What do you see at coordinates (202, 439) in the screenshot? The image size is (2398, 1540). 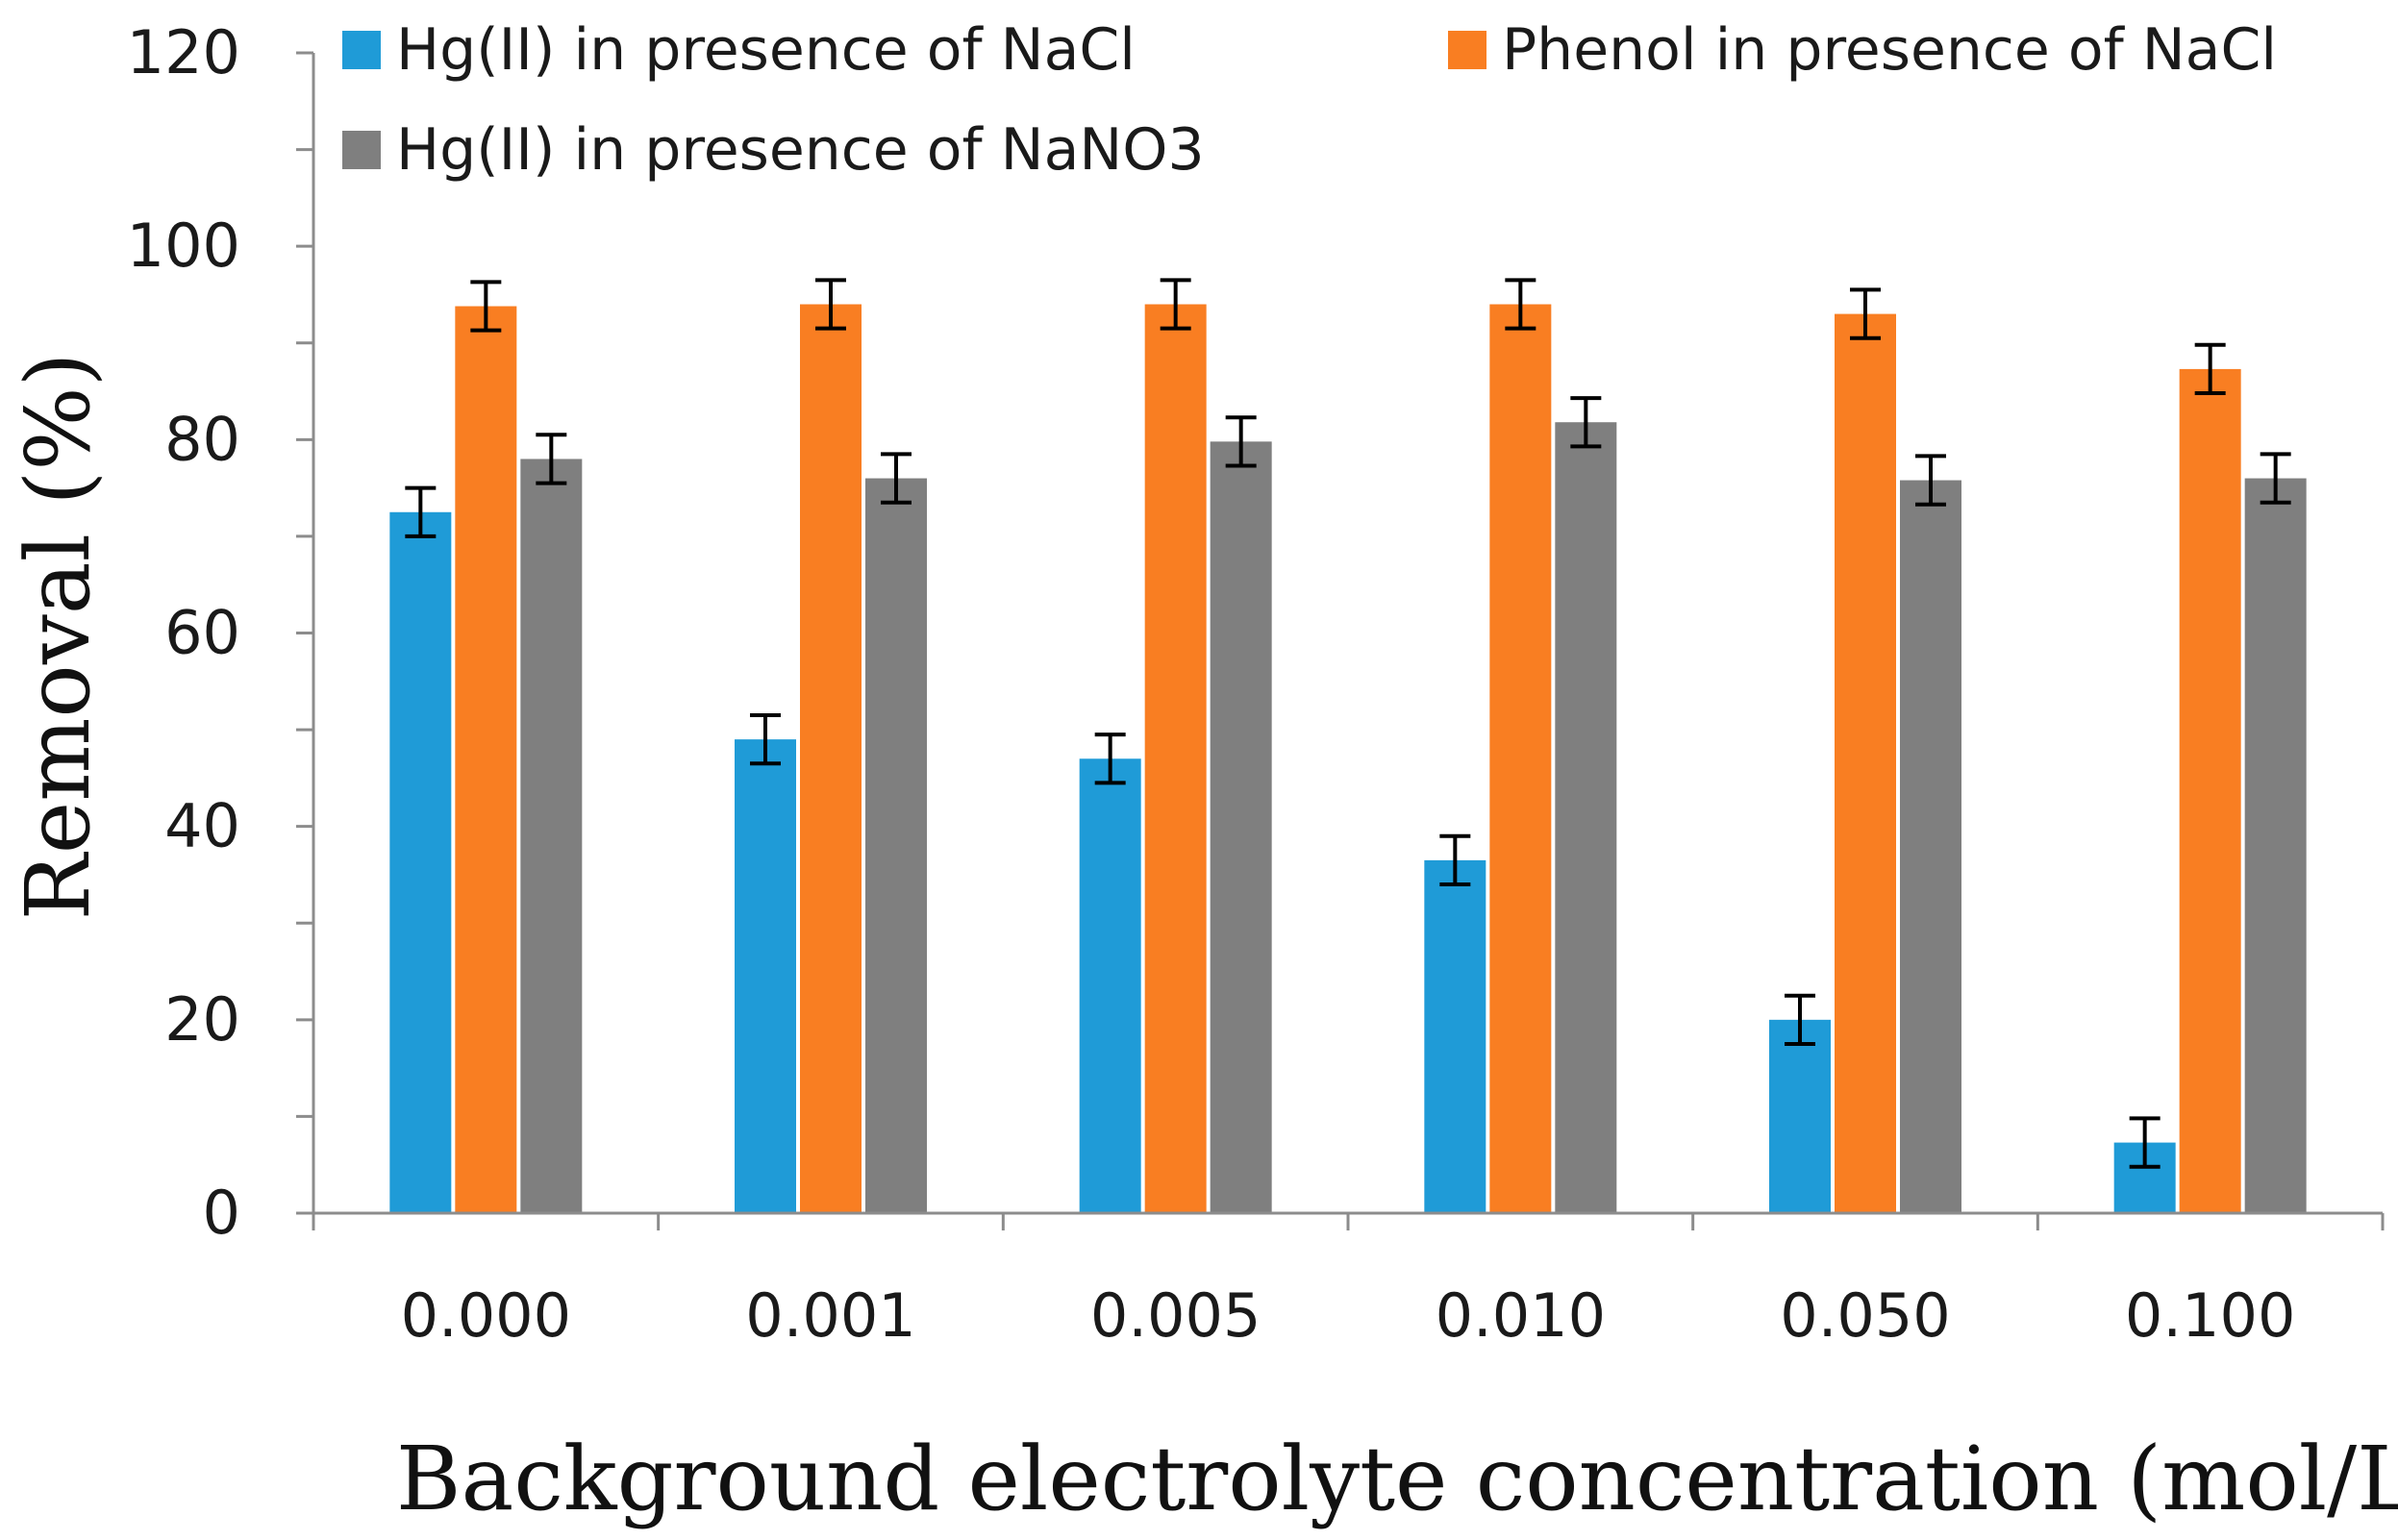 I see `y-tick-label: 80` at bounding box center [202, 439].